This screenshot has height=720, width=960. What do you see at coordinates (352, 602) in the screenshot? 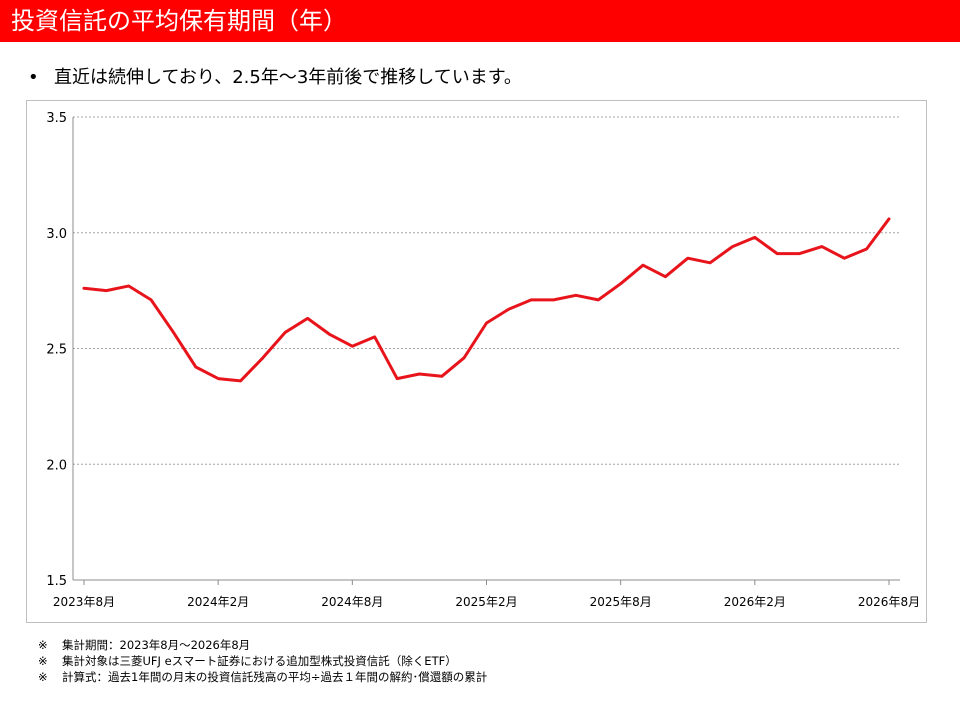
I see `x-tick-label: 2024年8月` at bounding box center [352, 602].